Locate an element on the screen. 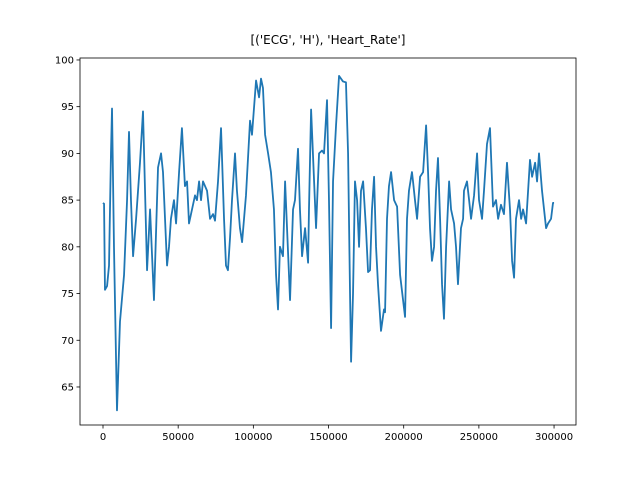 The width and height of the screenshot is (640, 484). y-tick-label: 65 is located at coordinates (67, 387).